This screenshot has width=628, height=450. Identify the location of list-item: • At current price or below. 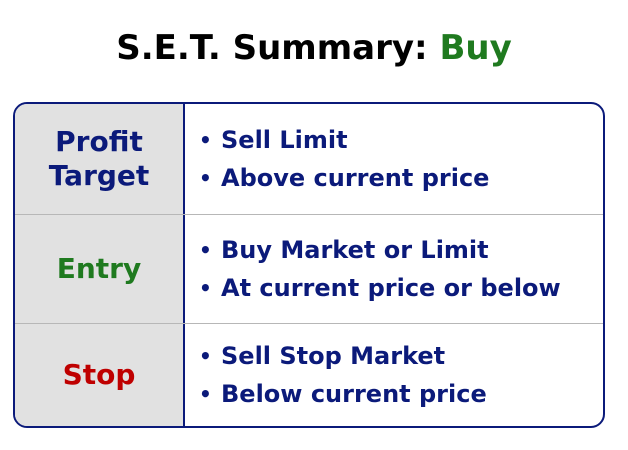
(401, 288).